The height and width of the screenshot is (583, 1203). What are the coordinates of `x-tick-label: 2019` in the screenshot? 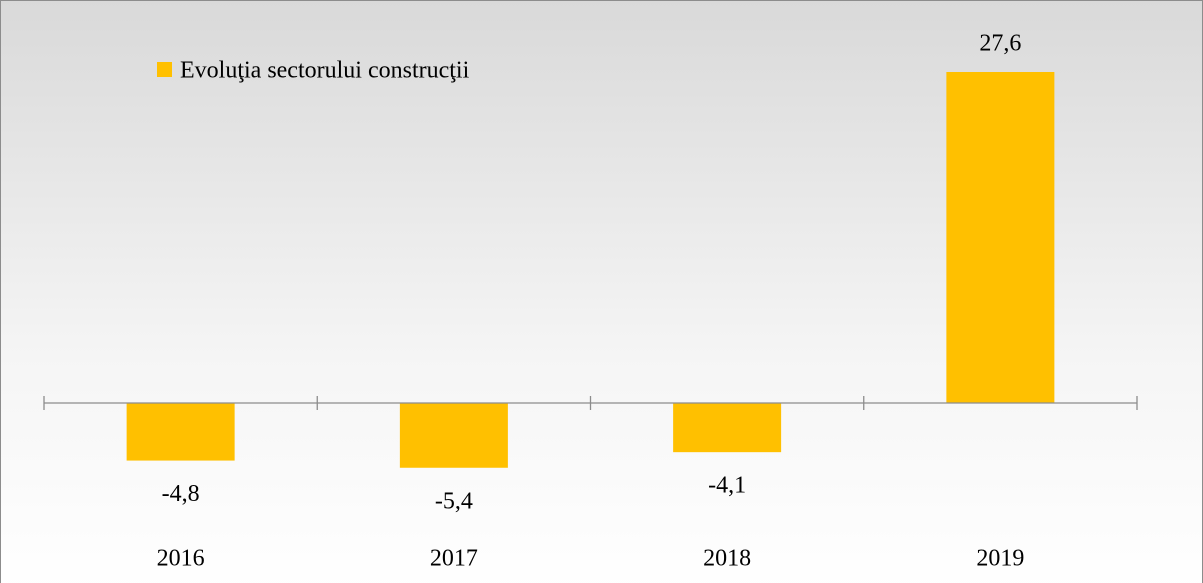 It's located at (1000, 559).